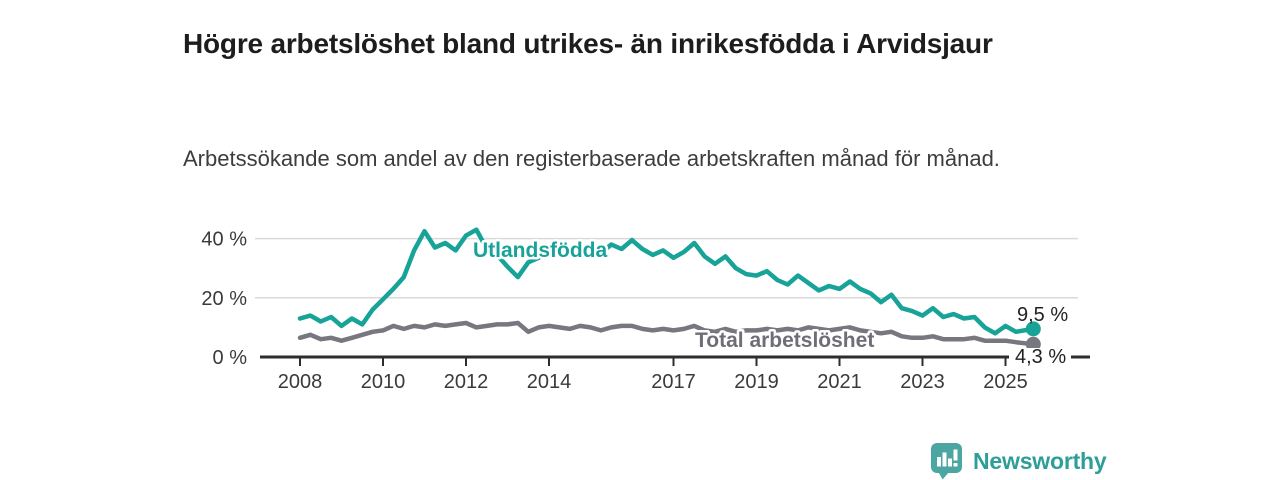 Image resolution: width=1280 pixels, height=480 pixels. Describe the element at coordinates (756, 382) in the screenshot. I see `x-tick-label: 2019` at that location.